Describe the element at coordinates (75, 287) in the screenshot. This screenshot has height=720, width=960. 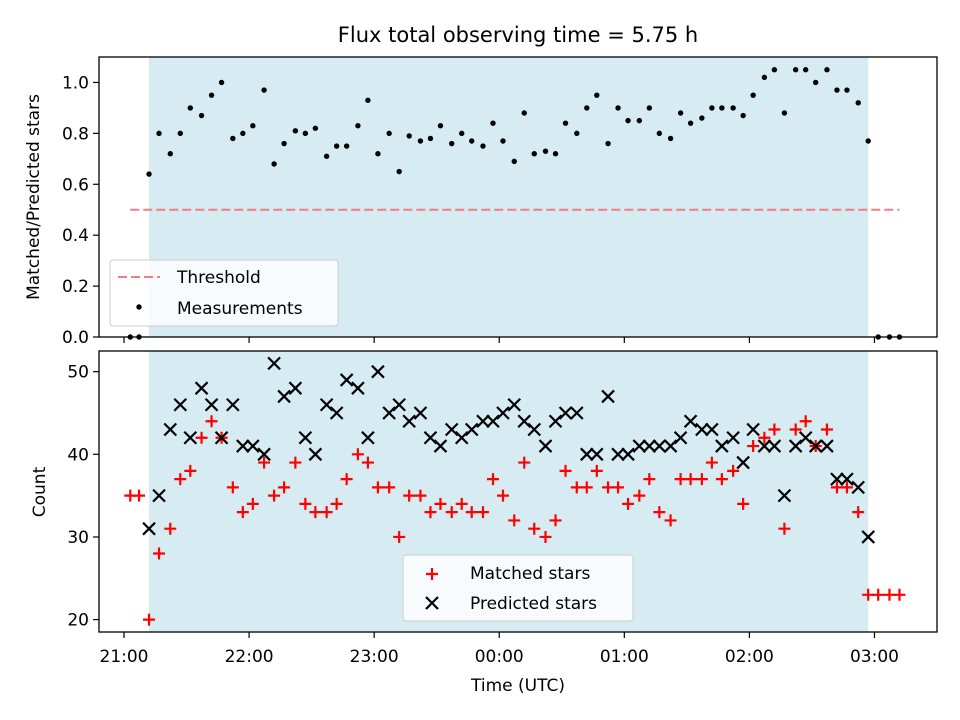
I see `top-ytick-label: 0.2` at that location.